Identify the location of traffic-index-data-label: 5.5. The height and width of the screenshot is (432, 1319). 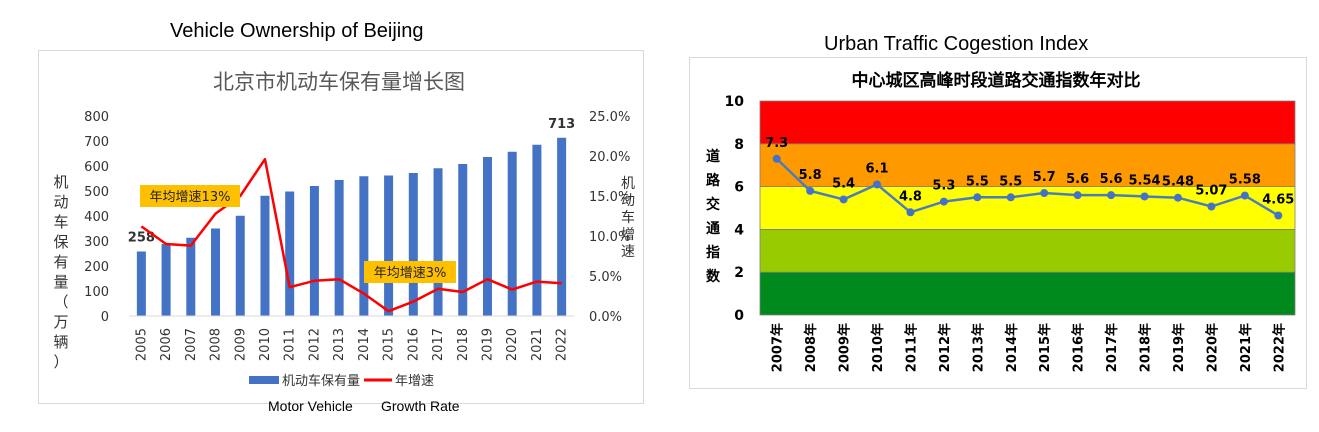
(977, 181).